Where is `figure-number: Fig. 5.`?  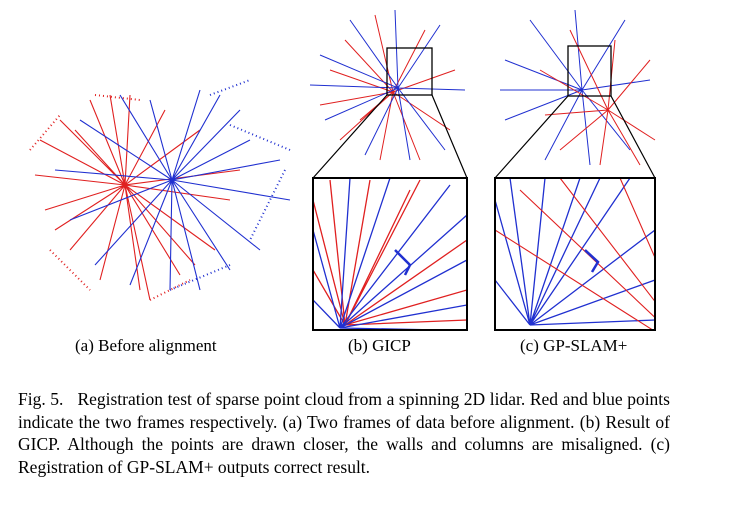
figure-number: Fig. 5. is located at coordinates (41, 399).